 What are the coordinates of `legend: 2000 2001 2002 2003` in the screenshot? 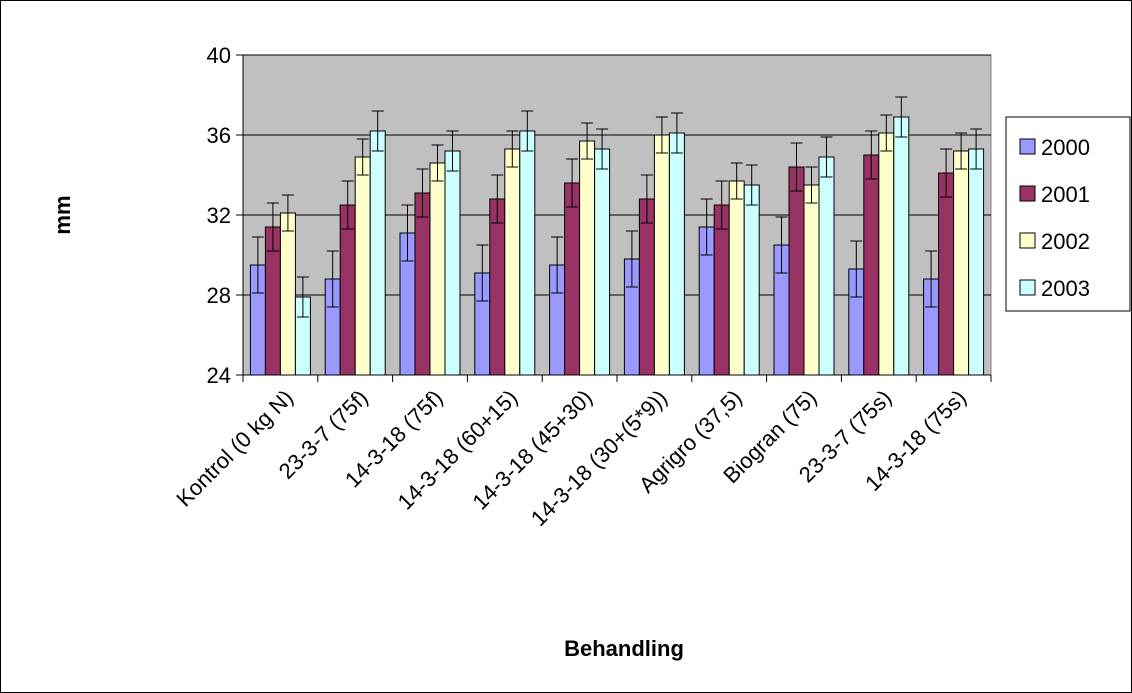 It's located at (1068, 214).